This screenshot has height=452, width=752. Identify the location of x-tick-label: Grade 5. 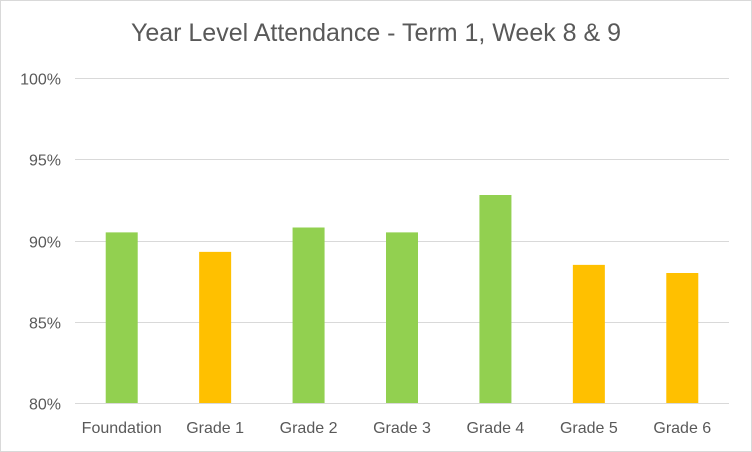
(589, 428).